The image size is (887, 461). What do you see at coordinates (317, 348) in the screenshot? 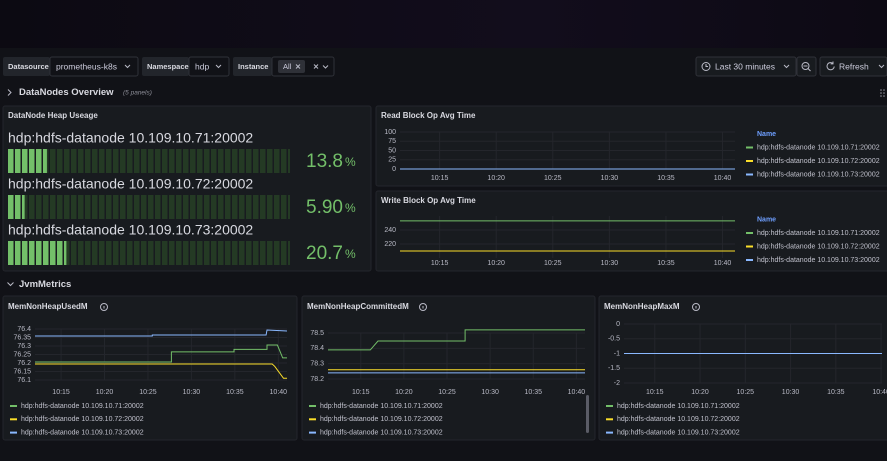
I see `y-tick-label: 78.4` at bounding box center [317, 348].